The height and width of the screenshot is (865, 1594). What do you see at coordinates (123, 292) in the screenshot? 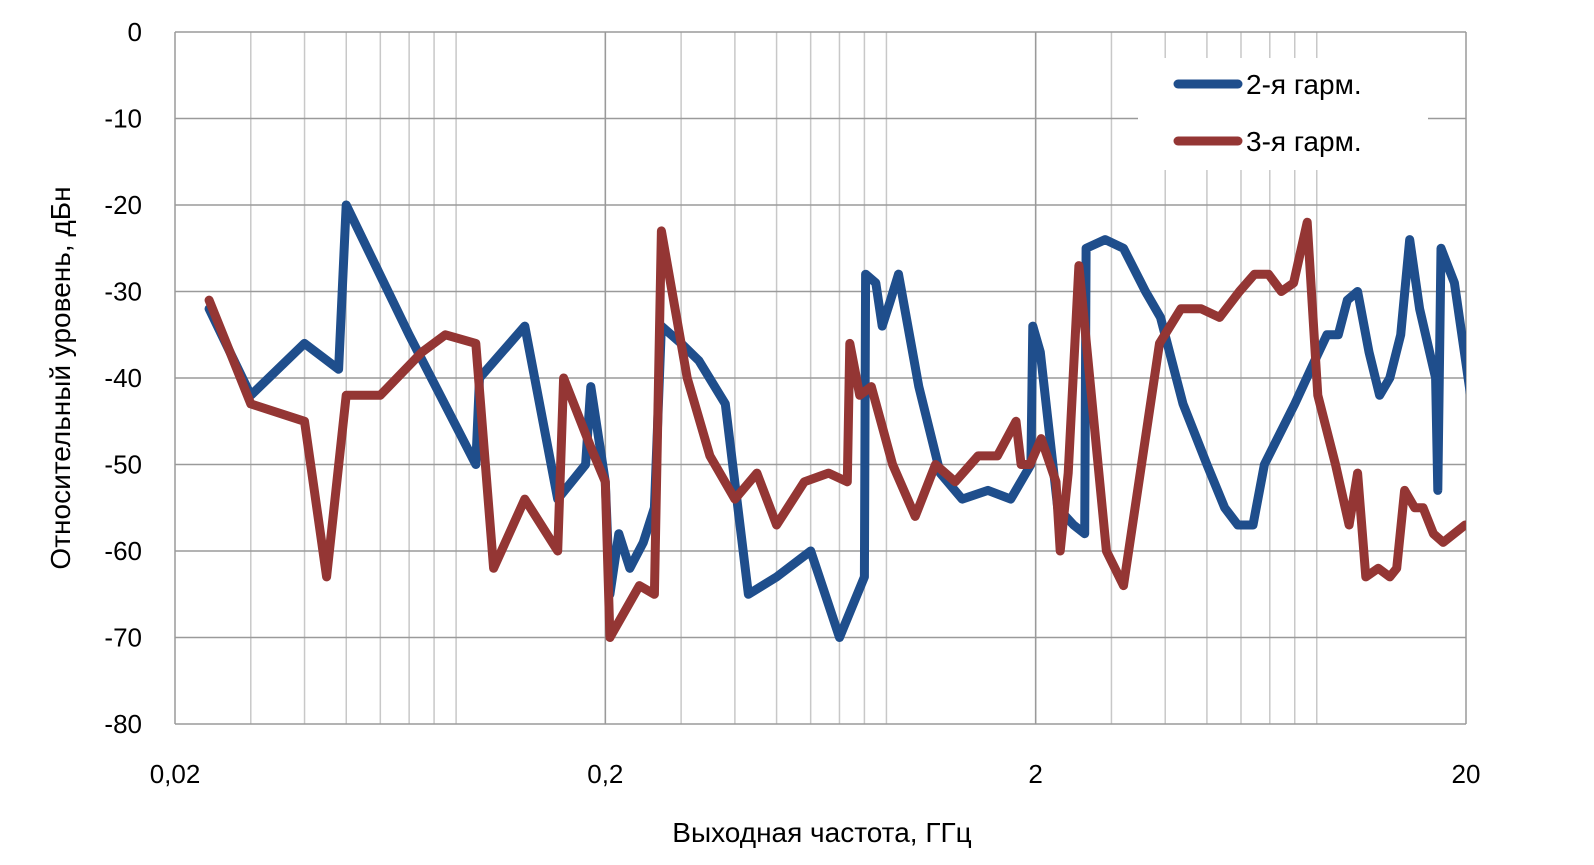
I see `y-tick-label: -30` at bounding box center [123, 292].